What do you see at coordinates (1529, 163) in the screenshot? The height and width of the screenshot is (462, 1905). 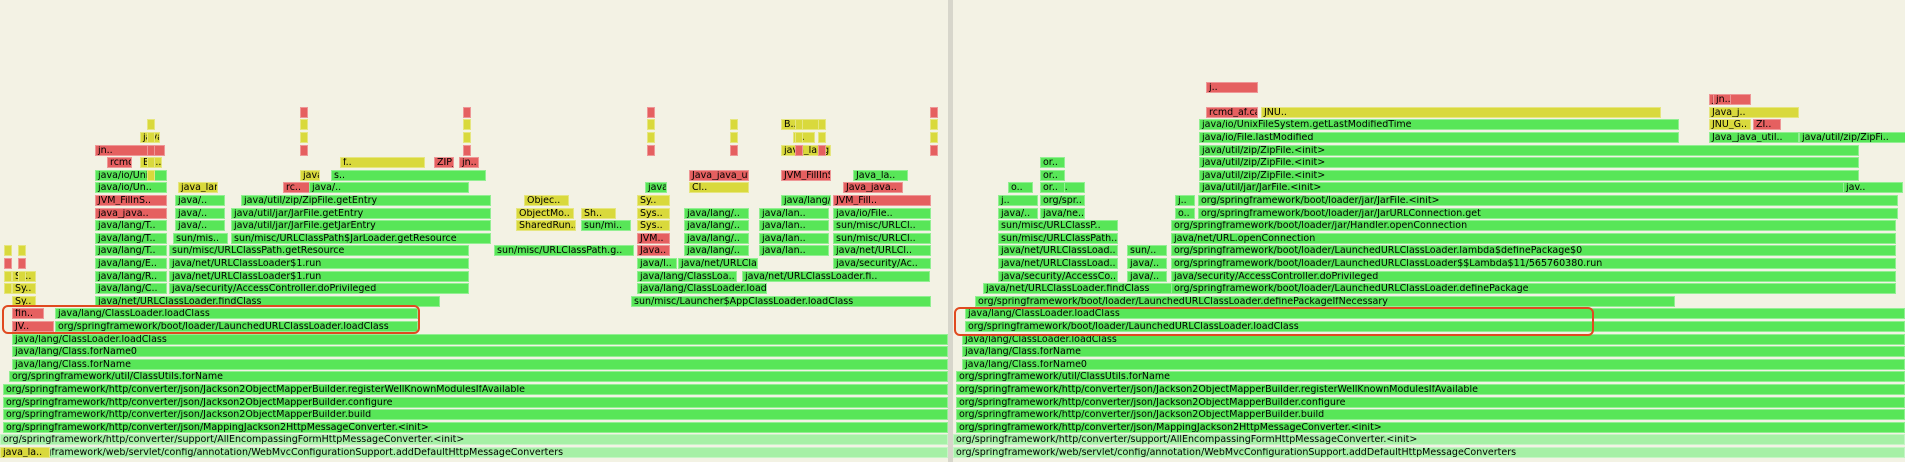 I see `right-frame: java/util/zip/ZipFile.<init>` at bounding box center [1529, 163].